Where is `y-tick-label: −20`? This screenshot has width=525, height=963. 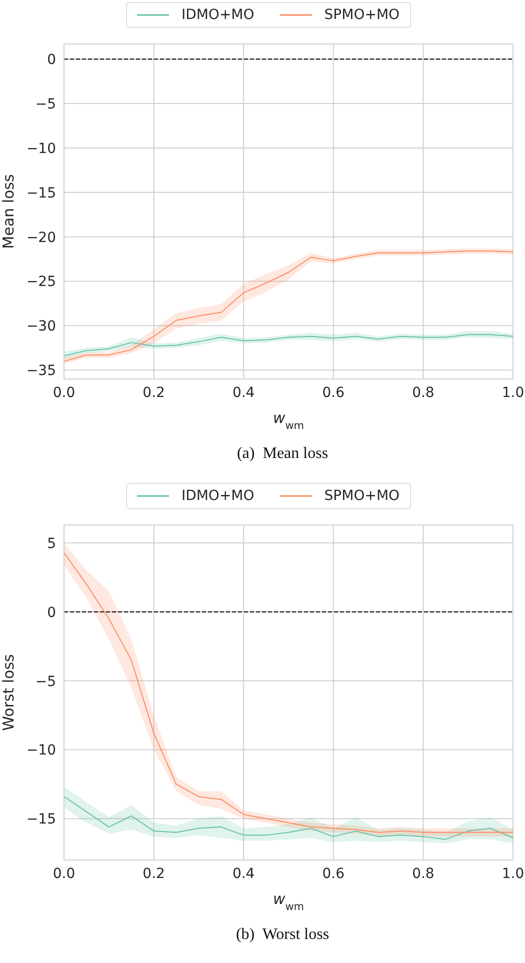
y-tick-label: −20 is located at coordinates (41, 238).